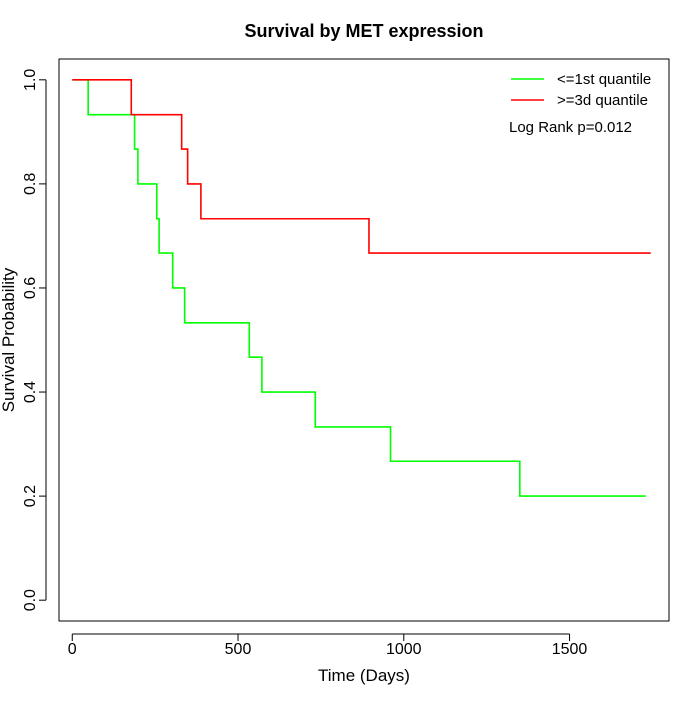  What do you see at coordinates (30, 600) in the screenshot?
I see `y-tick-label: 0.0` at bounding box center [30, 600].